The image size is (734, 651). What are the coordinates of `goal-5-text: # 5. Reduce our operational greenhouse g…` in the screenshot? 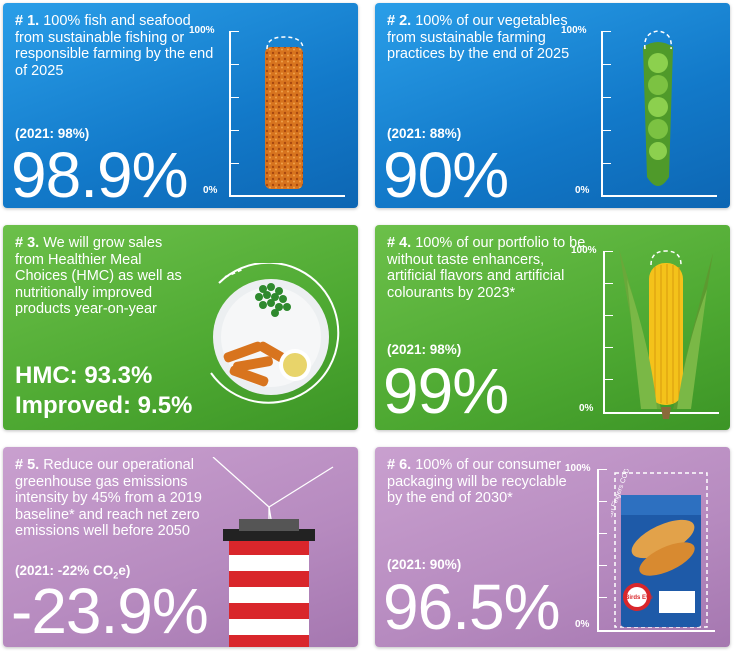 It's located at (117, 498).